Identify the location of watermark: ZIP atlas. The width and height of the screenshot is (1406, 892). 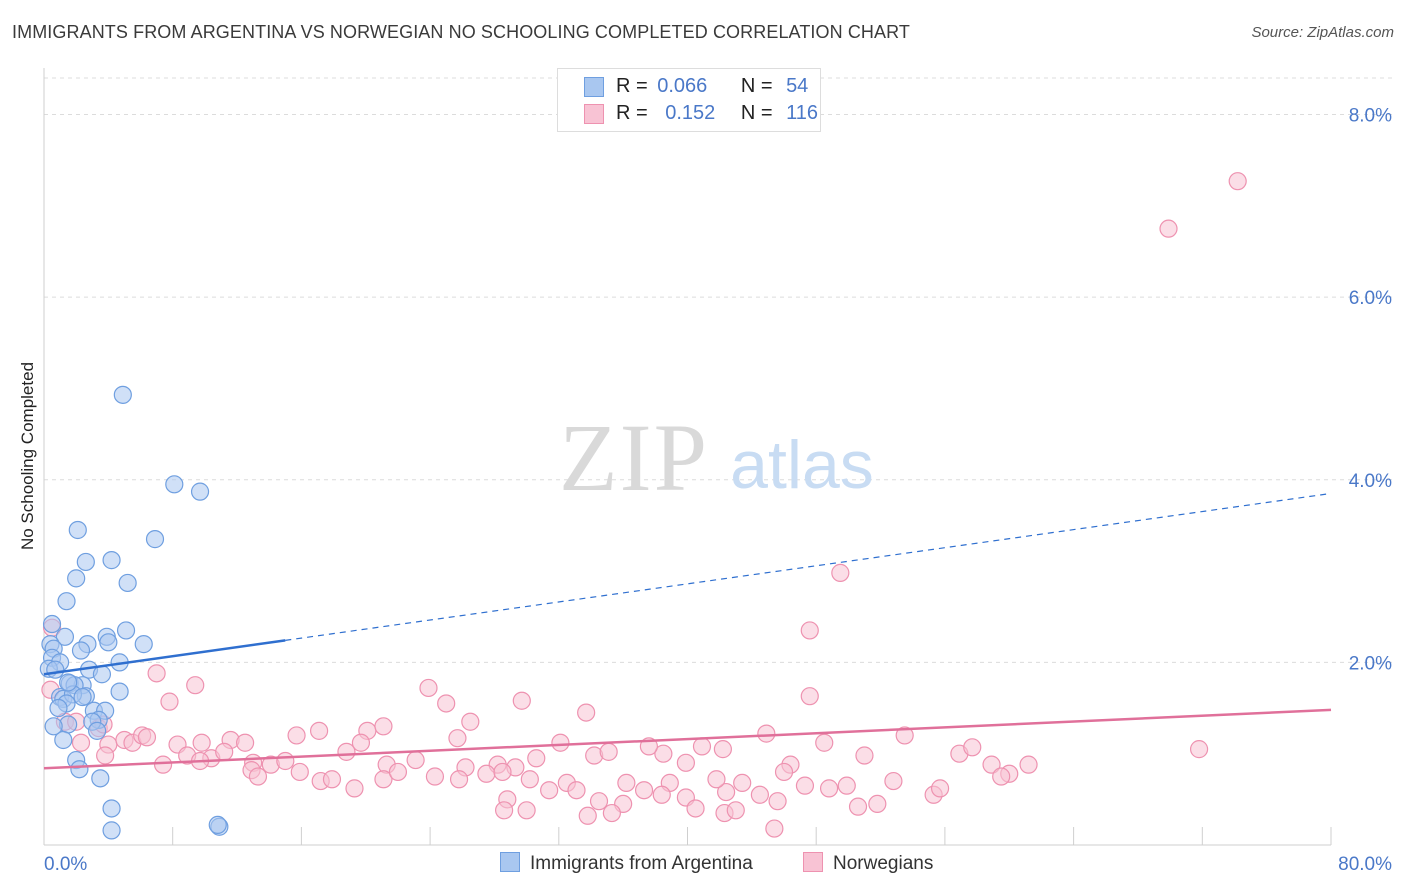
(716, 457).